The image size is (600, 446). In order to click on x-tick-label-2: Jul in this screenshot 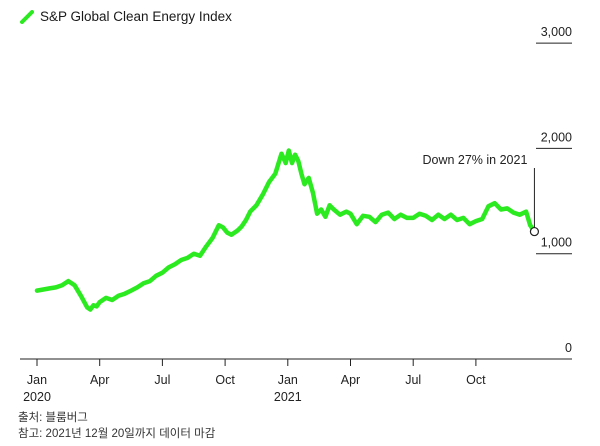, I will do `click(162, 380)`.